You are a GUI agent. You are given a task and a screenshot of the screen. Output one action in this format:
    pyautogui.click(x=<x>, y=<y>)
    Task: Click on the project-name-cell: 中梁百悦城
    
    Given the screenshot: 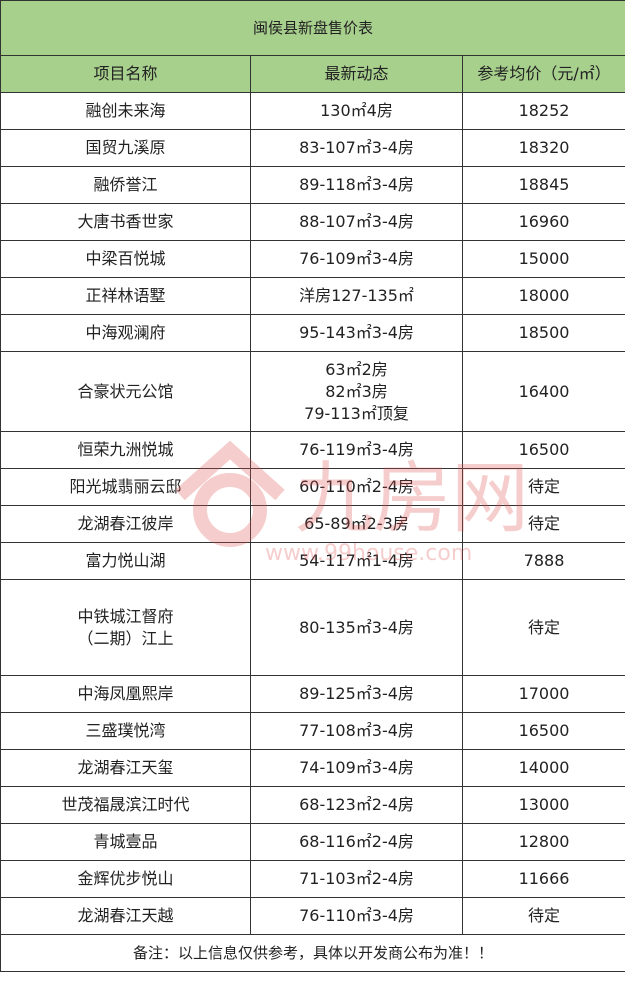 What is the action you would take?
    pyautogui.click(x=125, y=259)
    